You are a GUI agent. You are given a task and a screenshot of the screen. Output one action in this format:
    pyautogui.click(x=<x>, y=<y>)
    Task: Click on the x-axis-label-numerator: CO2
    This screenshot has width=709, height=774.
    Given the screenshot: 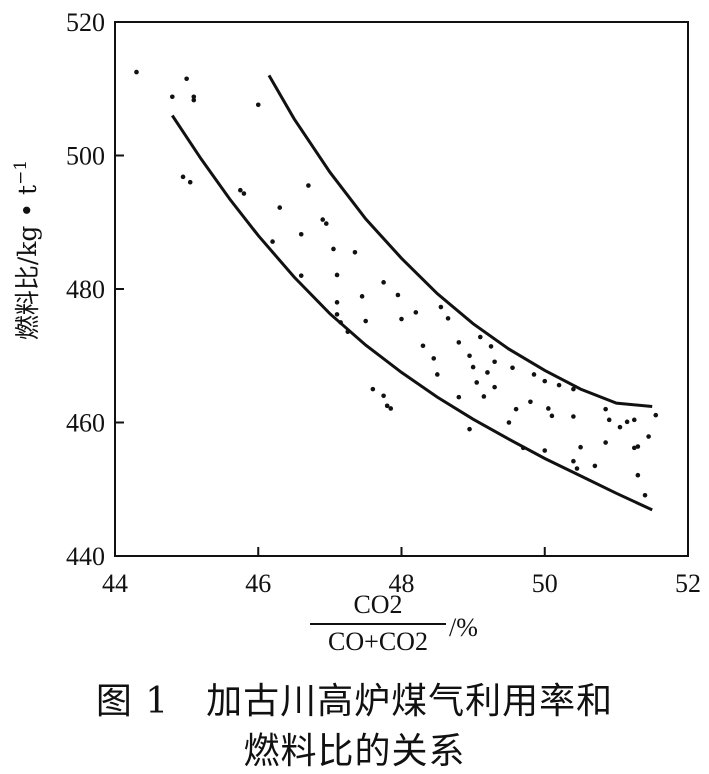 What is the action you would take?
    pyautogui.click(x=377, y=604)
    